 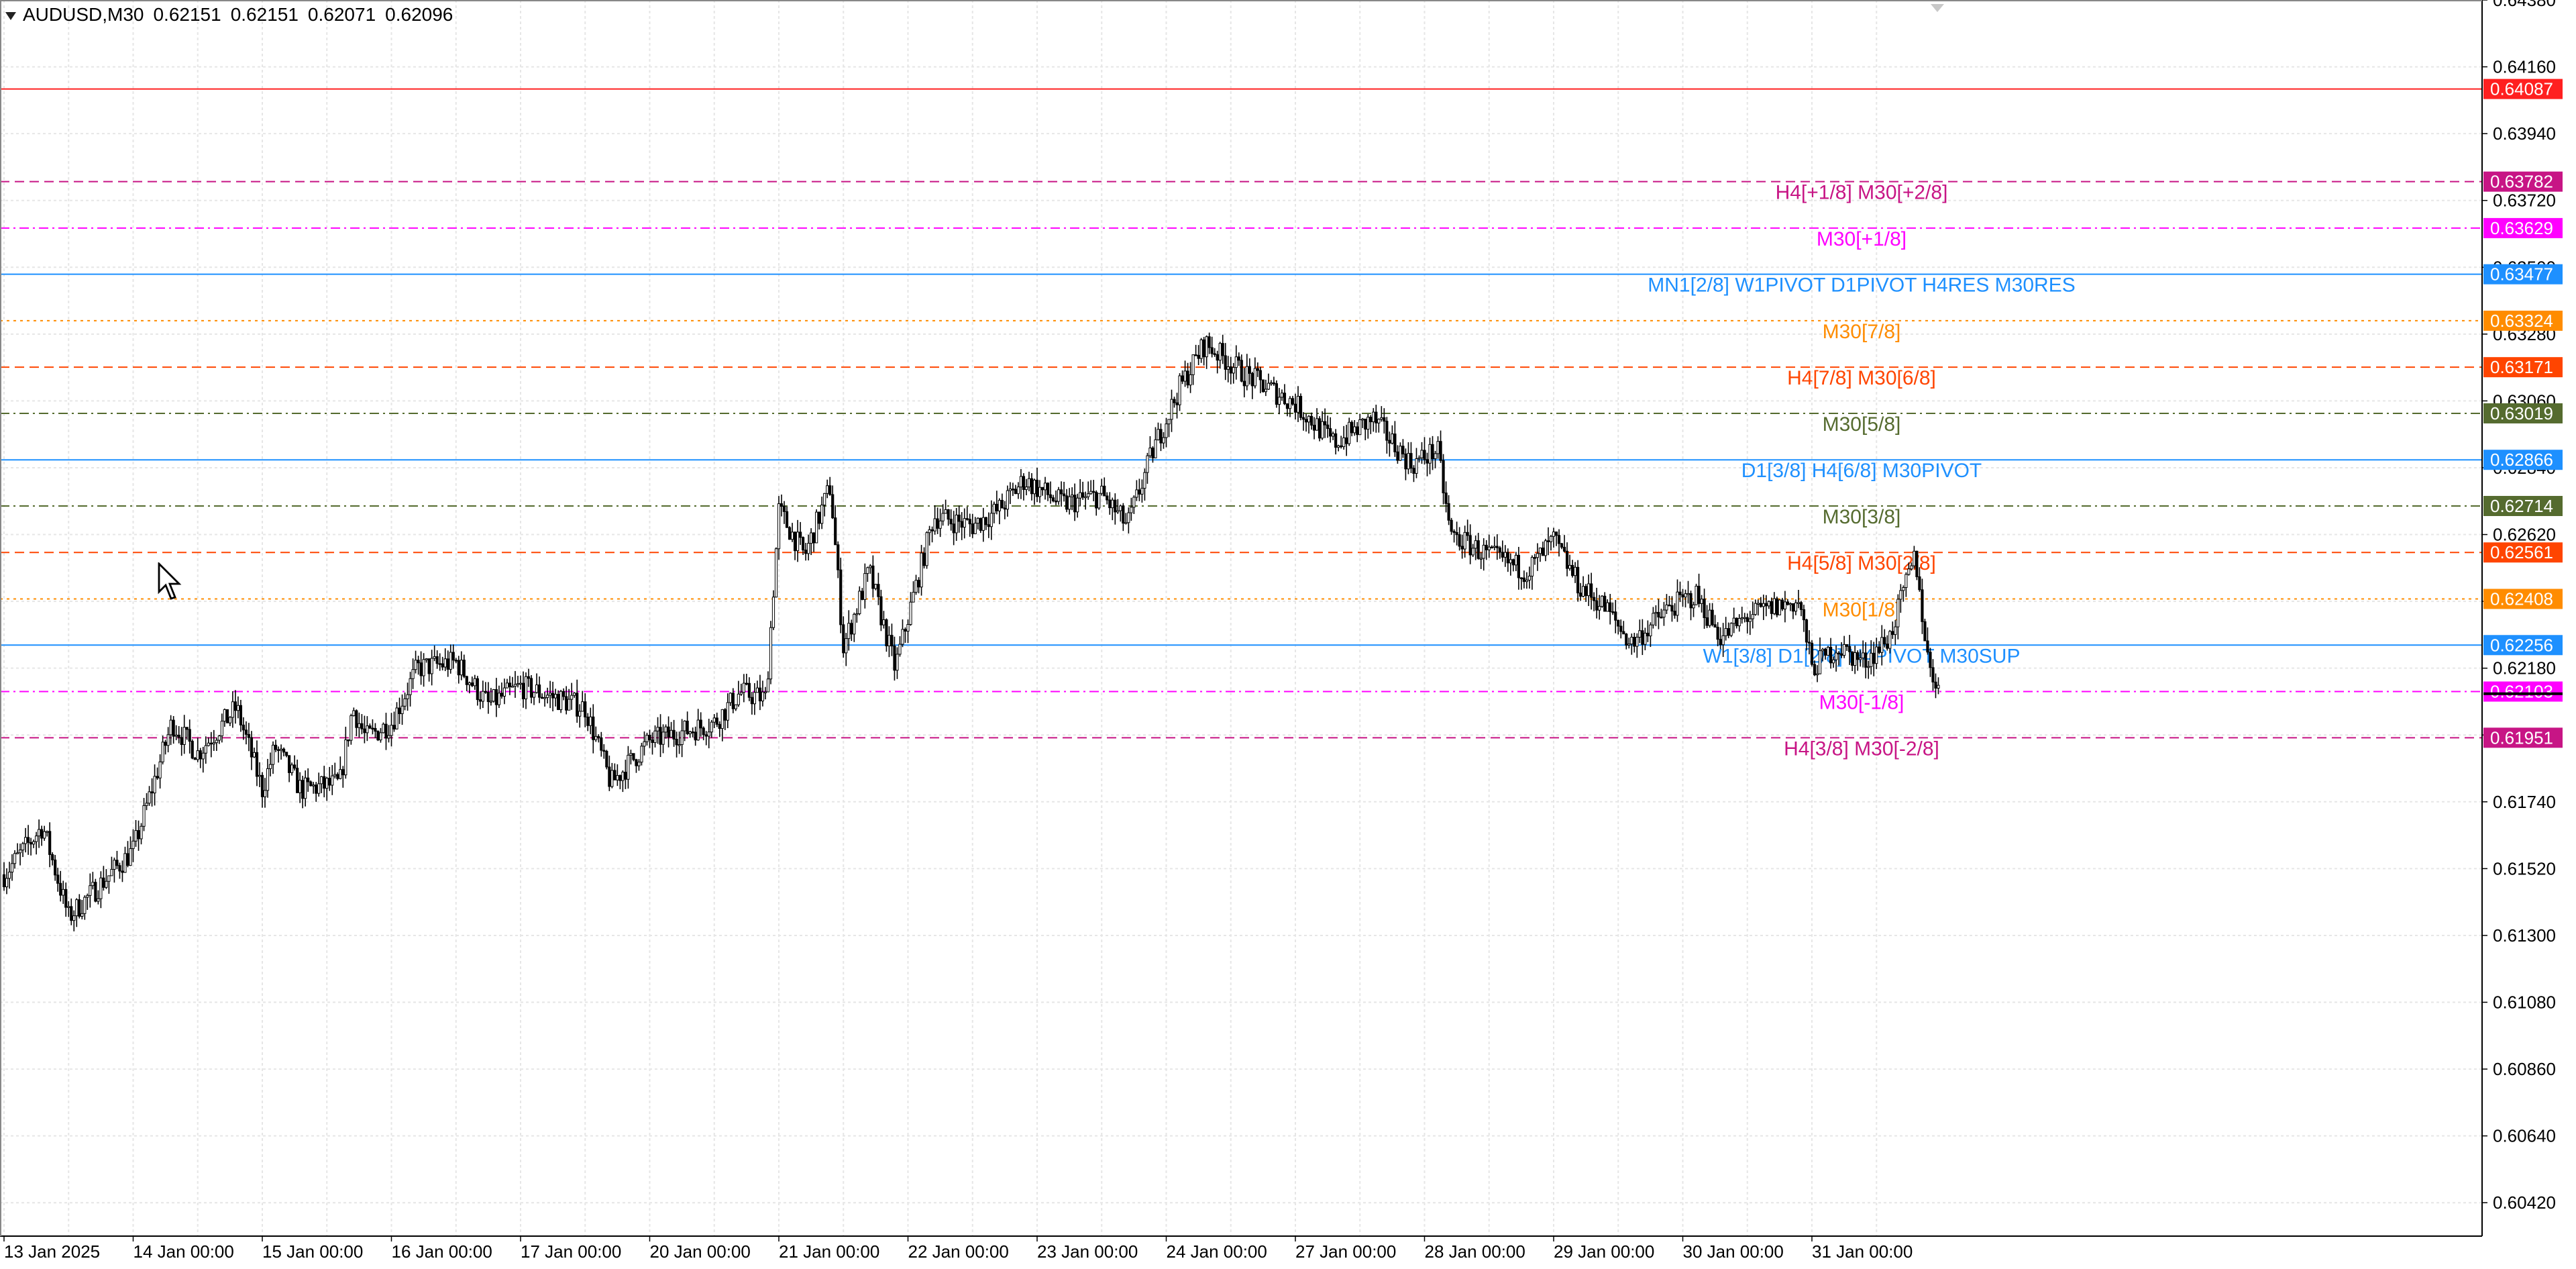 What do you see at coordinates (10, 15) in the screenshot?
I see `chevron-down-icon` at bounding box center [10, 15].